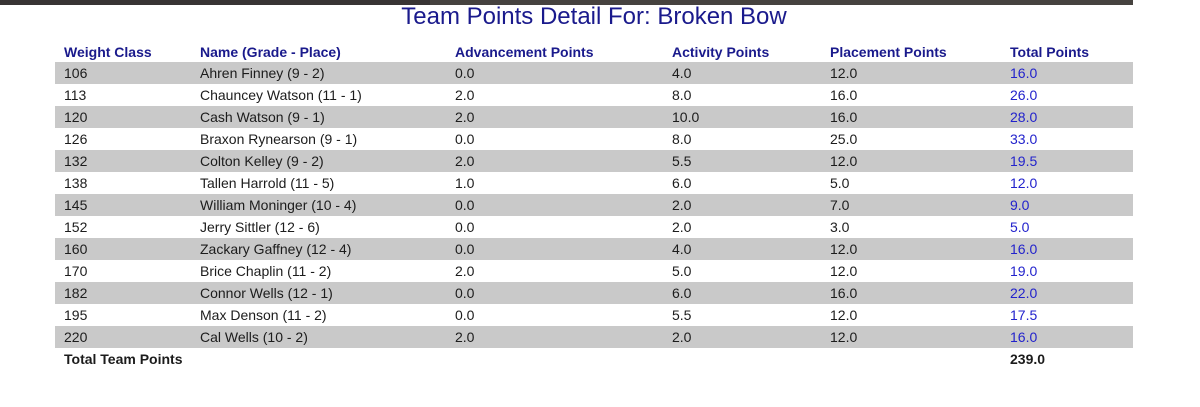  Describe the element at coordinates (1050, 52) in the screenshot. I see `column-header-total-points: Total Points` at that location.